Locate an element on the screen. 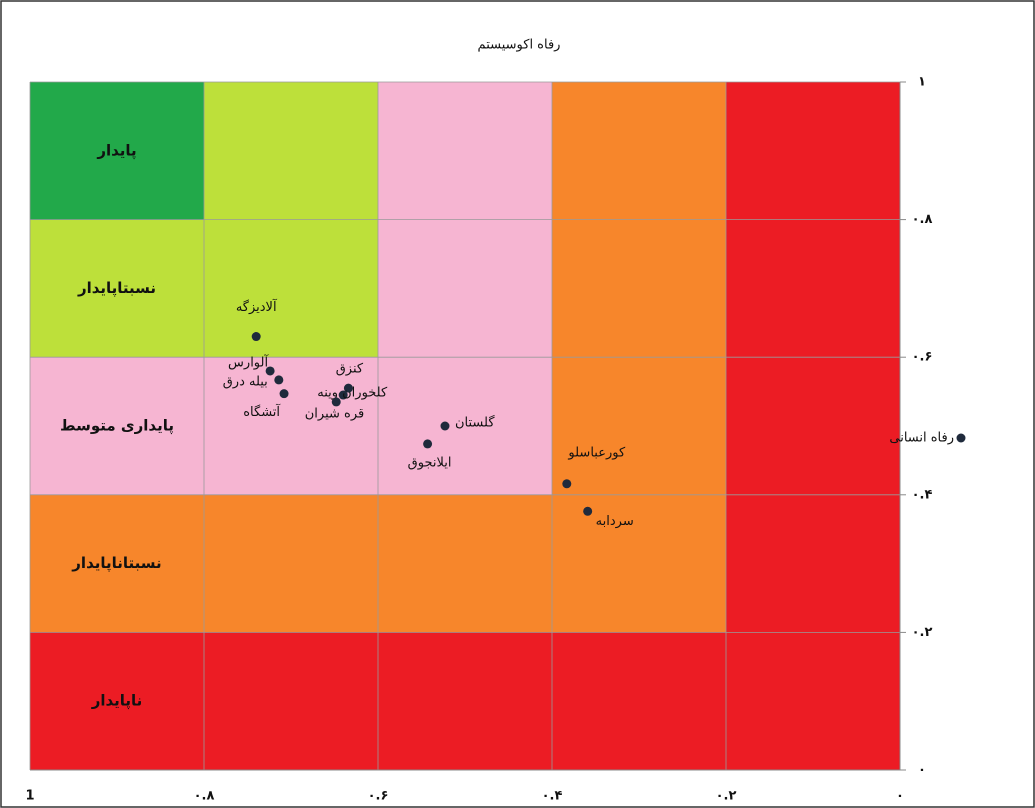 The image size is (1035, 808). point-label: آتشگاه is located at coordinates (262, 411).